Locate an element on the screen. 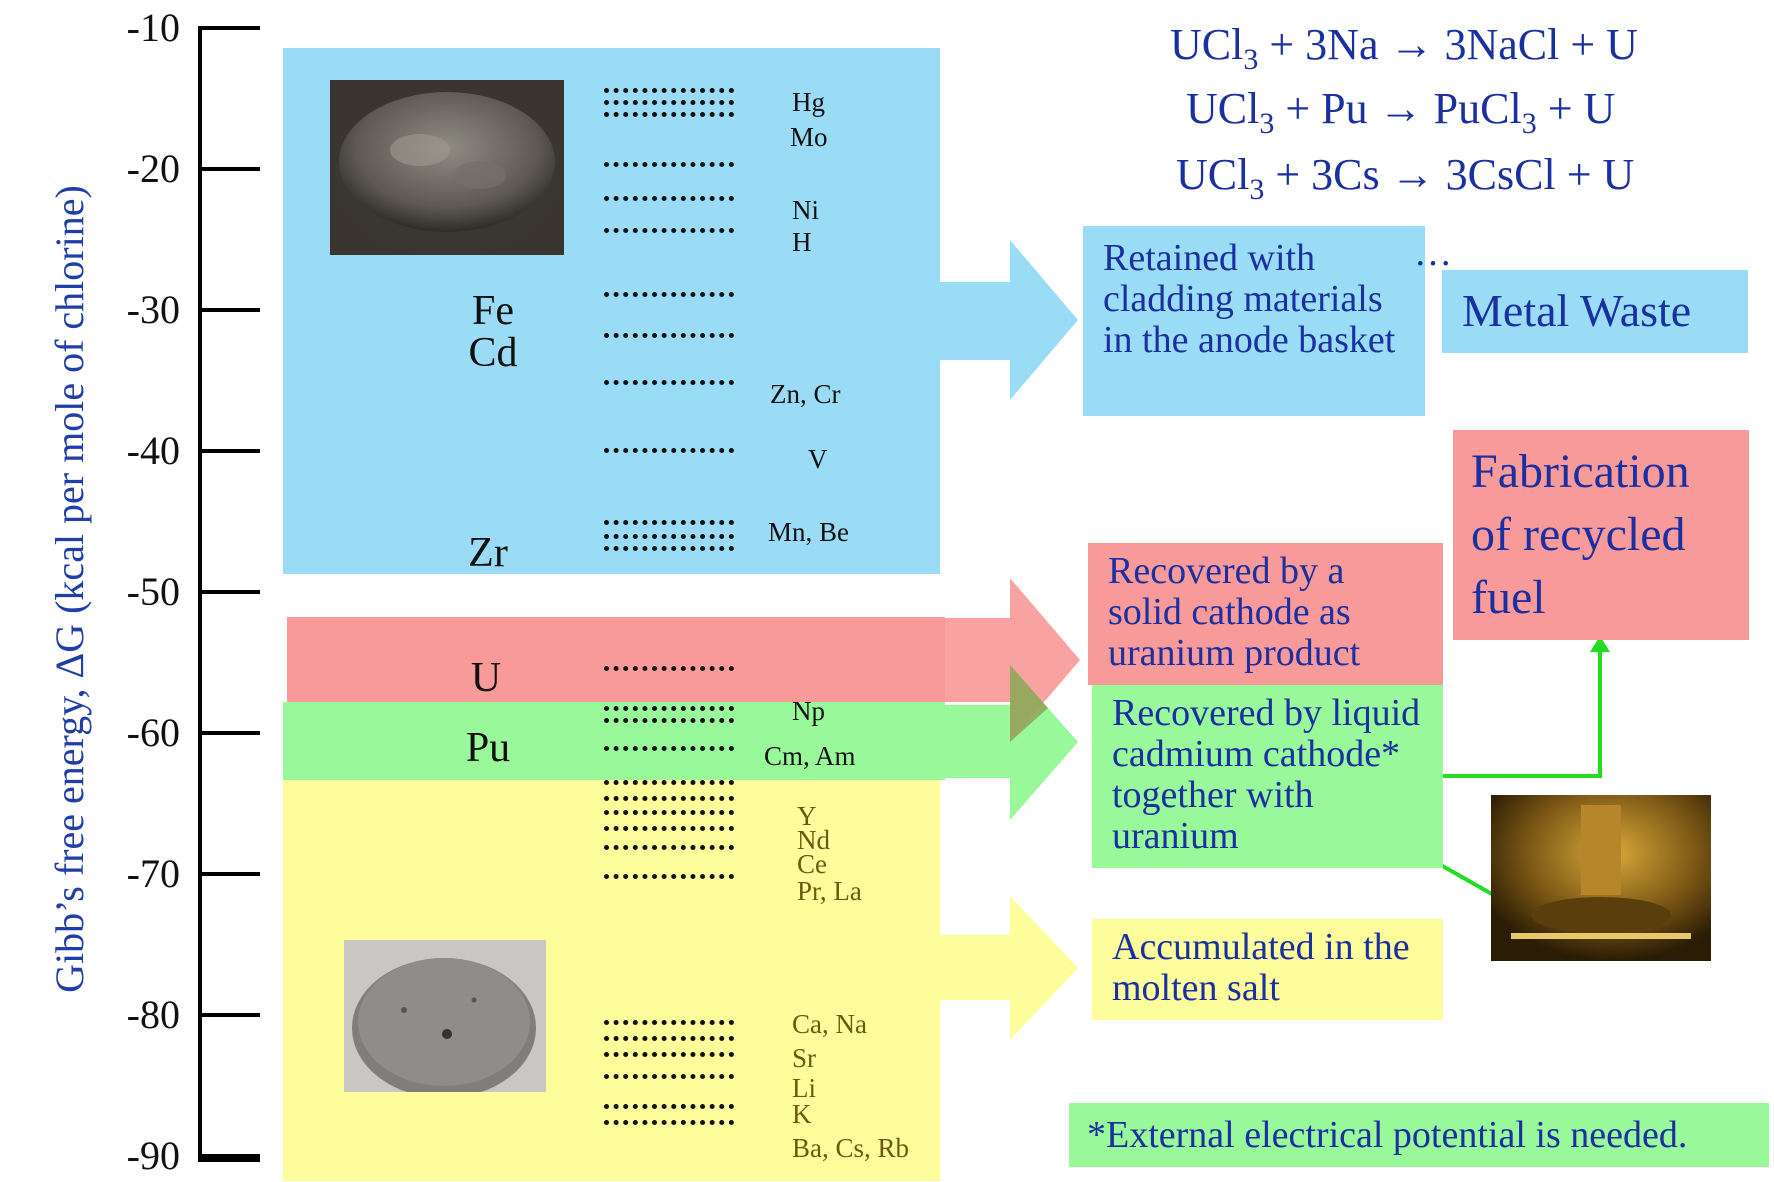  y-tick-label: -30 is located at coordinates (153, 309).